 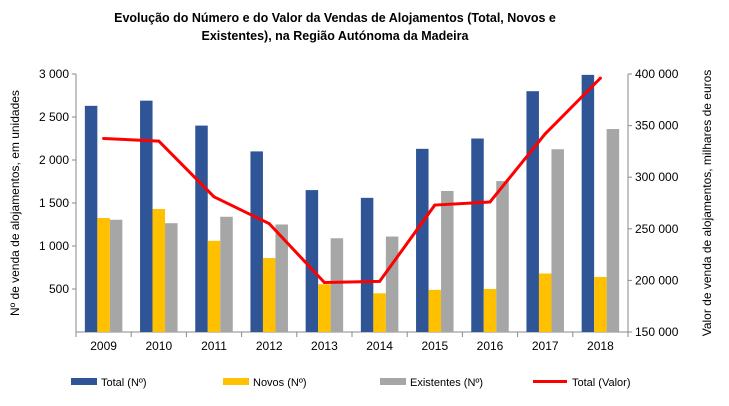 I want to click on y-tick-right-label: 200 000, so click(x=657, y=280).